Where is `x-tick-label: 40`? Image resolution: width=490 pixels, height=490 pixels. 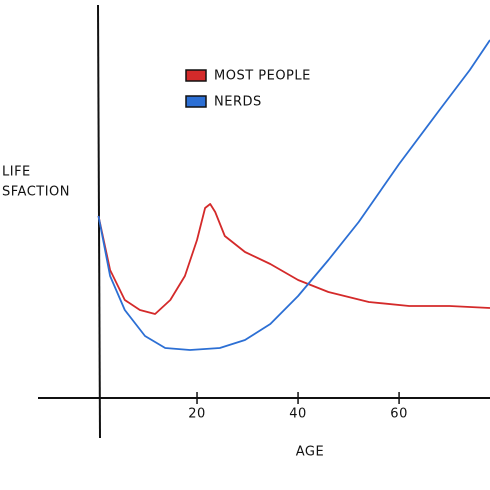 x-tick-label: 40 is located at coordinates (298, 414).